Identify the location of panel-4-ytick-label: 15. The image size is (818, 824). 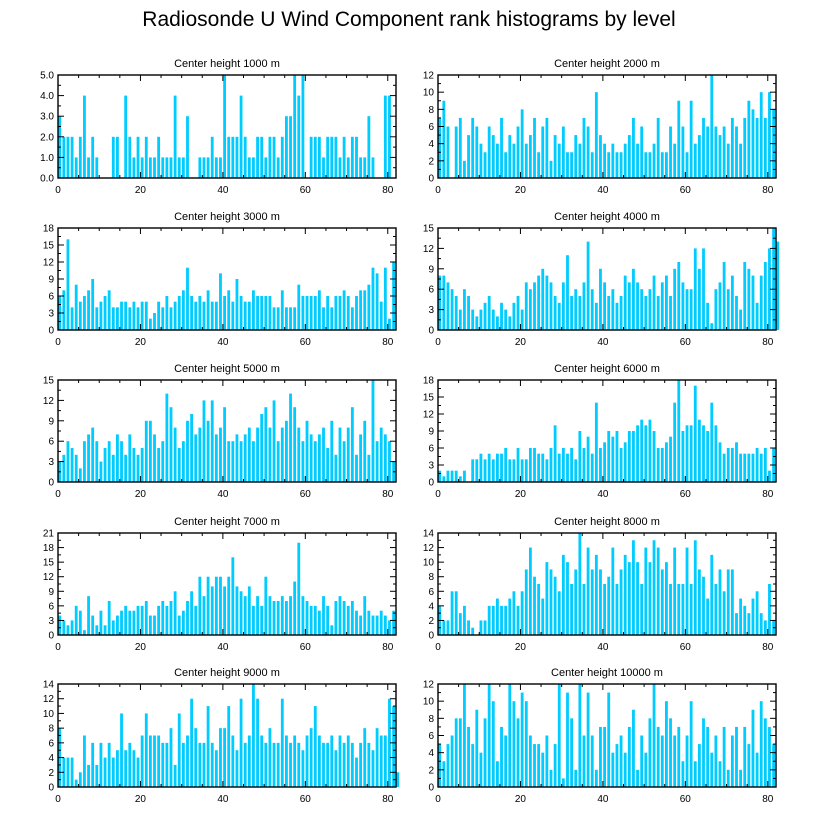
(429, 229).